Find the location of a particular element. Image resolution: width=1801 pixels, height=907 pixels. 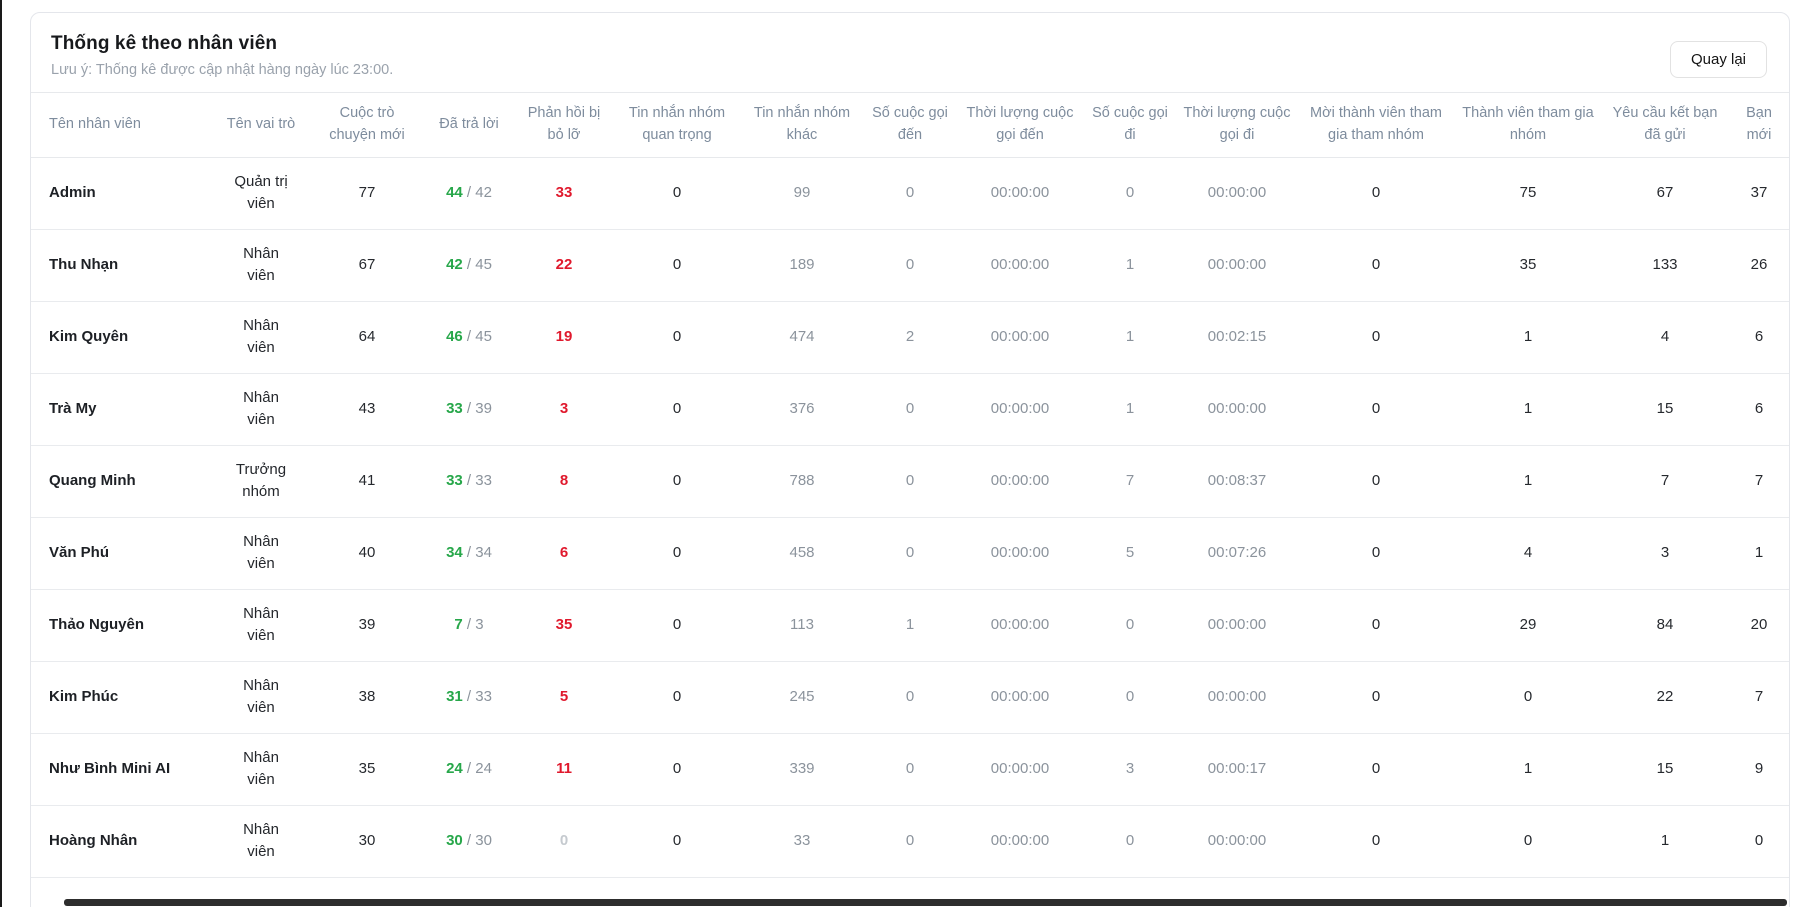

cell-new_friends: 1 is located at coordinates (1759, 553).